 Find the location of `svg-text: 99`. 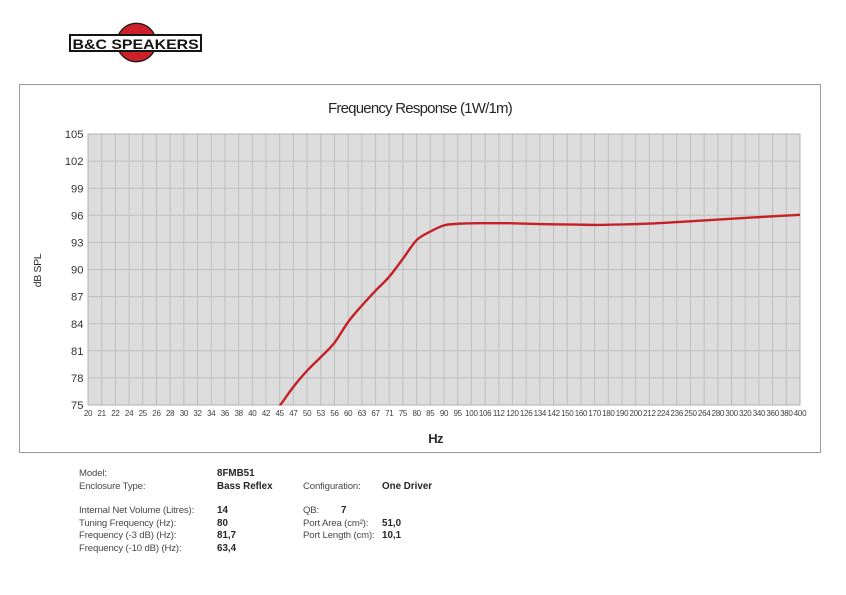

svg-text: 99 is located at coordinates (77, 189).